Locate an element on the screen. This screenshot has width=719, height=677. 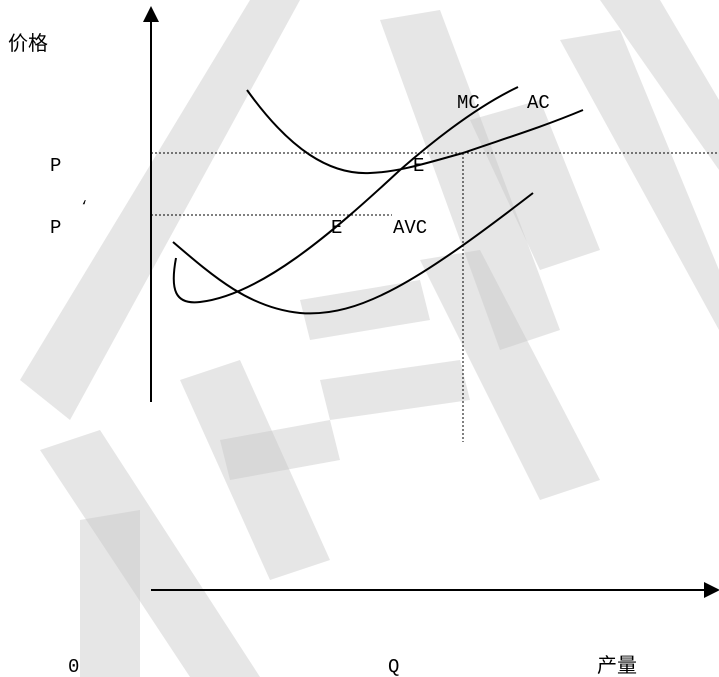
y-axis-label: 价格 is located at coordinates (28, 43).